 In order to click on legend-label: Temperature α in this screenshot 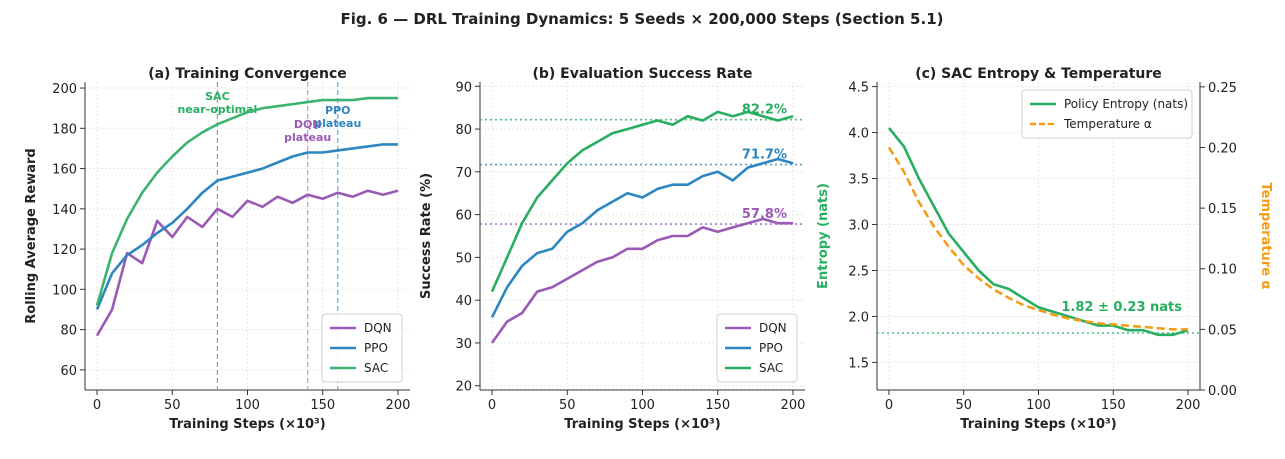, I will do `click(1107, 124)`.